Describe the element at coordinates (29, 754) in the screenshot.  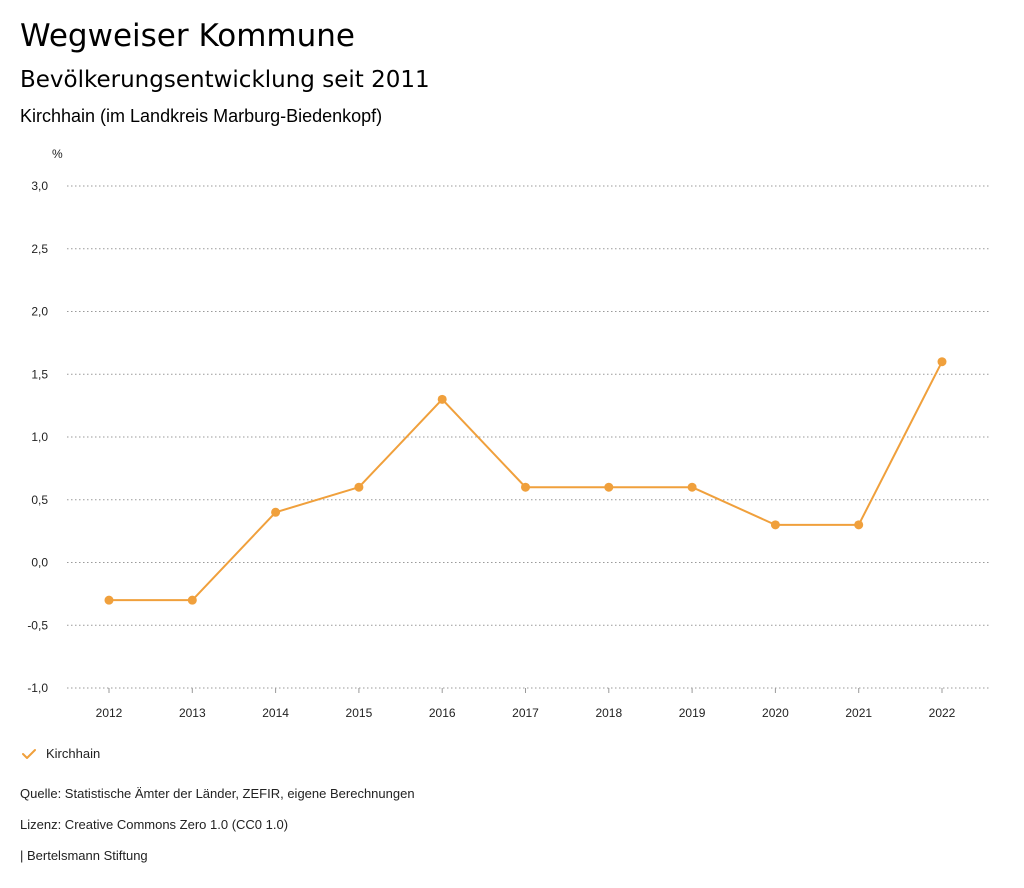
I see `check-icon` at that location.